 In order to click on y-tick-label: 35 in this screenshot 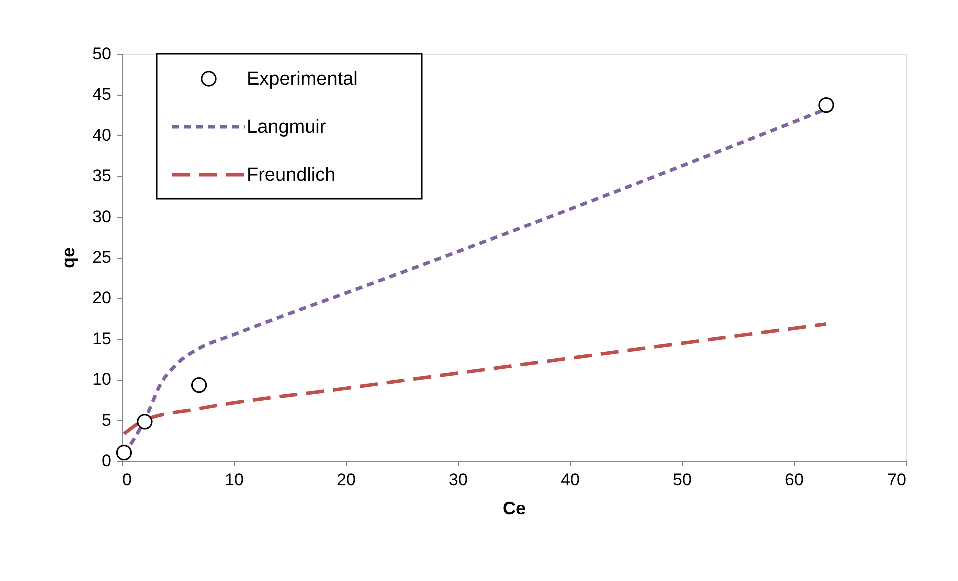, I will do `click(102, 176)`.